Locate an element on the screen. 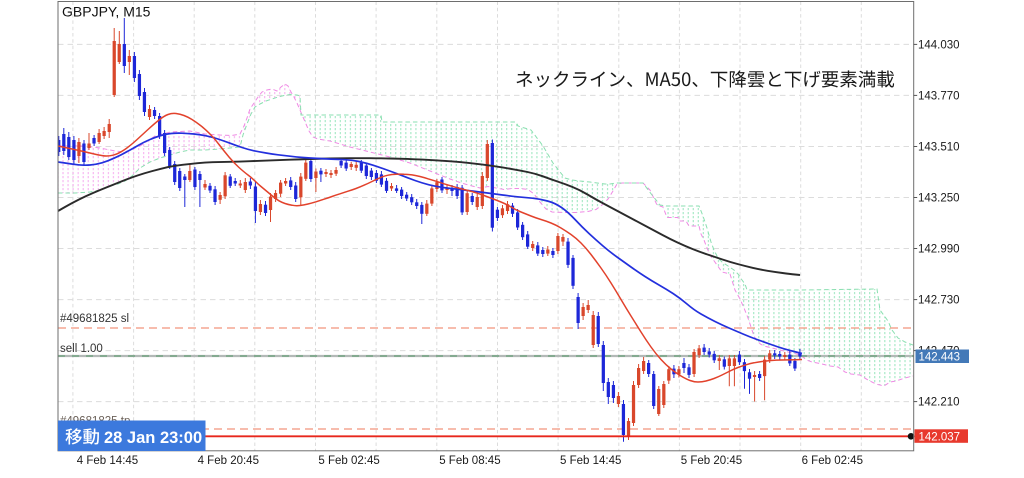 The width and height of the screenshot is (1024, 478). svg-text: 143.510 is located at coordinates (939, 148).